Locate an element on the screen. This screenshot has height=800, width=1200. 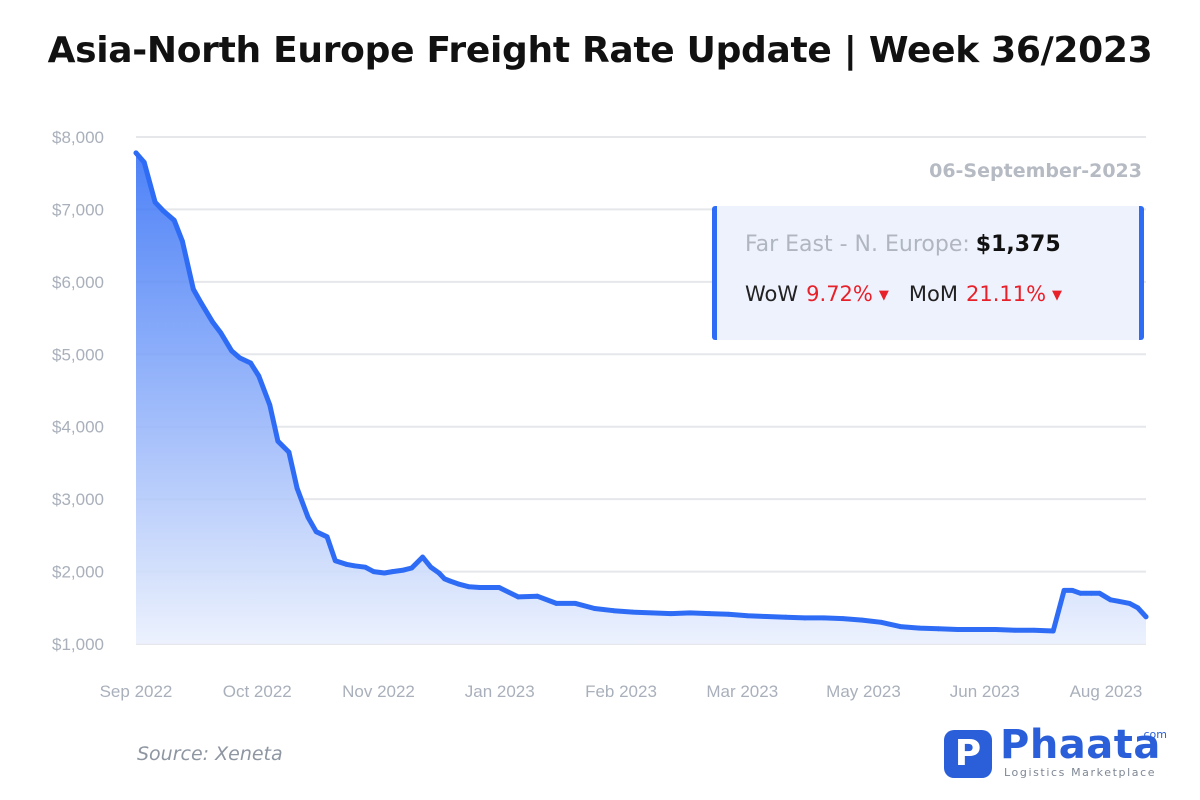
x-tick-label: Aug 2023 is located at coordinates (1106, 691).